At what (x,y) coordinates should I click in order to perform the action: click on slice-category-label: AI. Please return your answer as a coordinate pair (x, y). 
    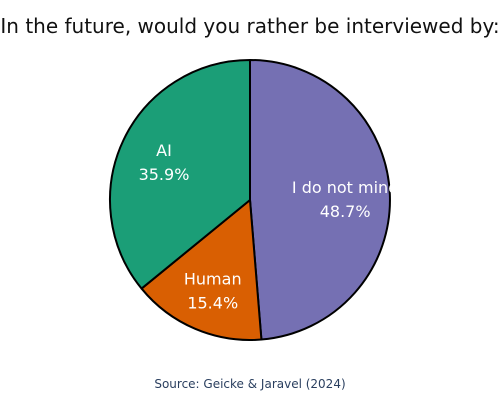
    Looking at the image, I should click on (164, 150).